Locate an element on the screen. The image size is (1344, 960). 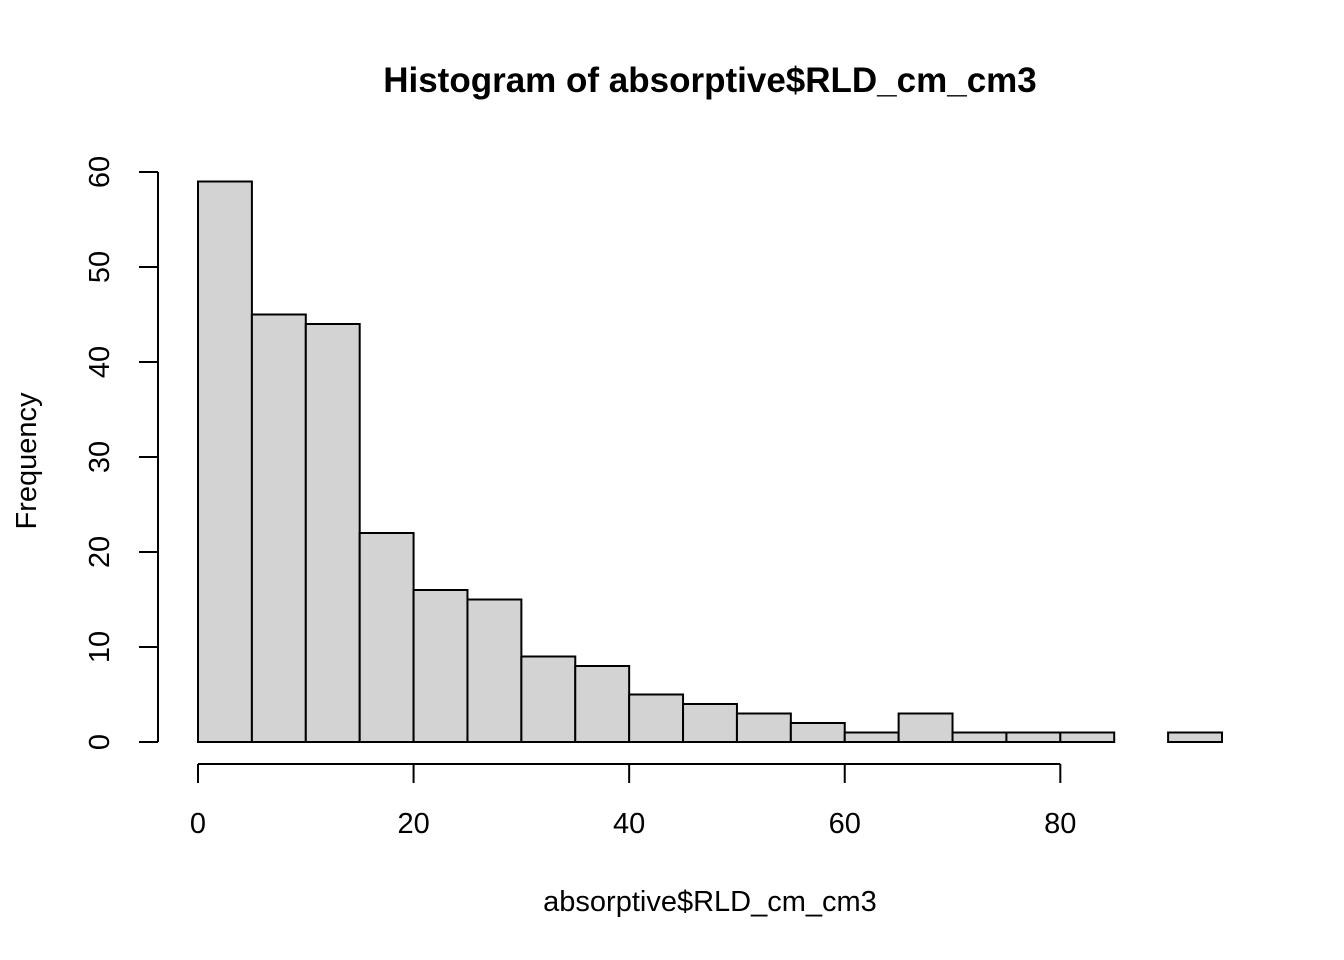
chart-title: Histogram of absorptive$RLD_cm_cm3 is located at coordinates (710, 80).